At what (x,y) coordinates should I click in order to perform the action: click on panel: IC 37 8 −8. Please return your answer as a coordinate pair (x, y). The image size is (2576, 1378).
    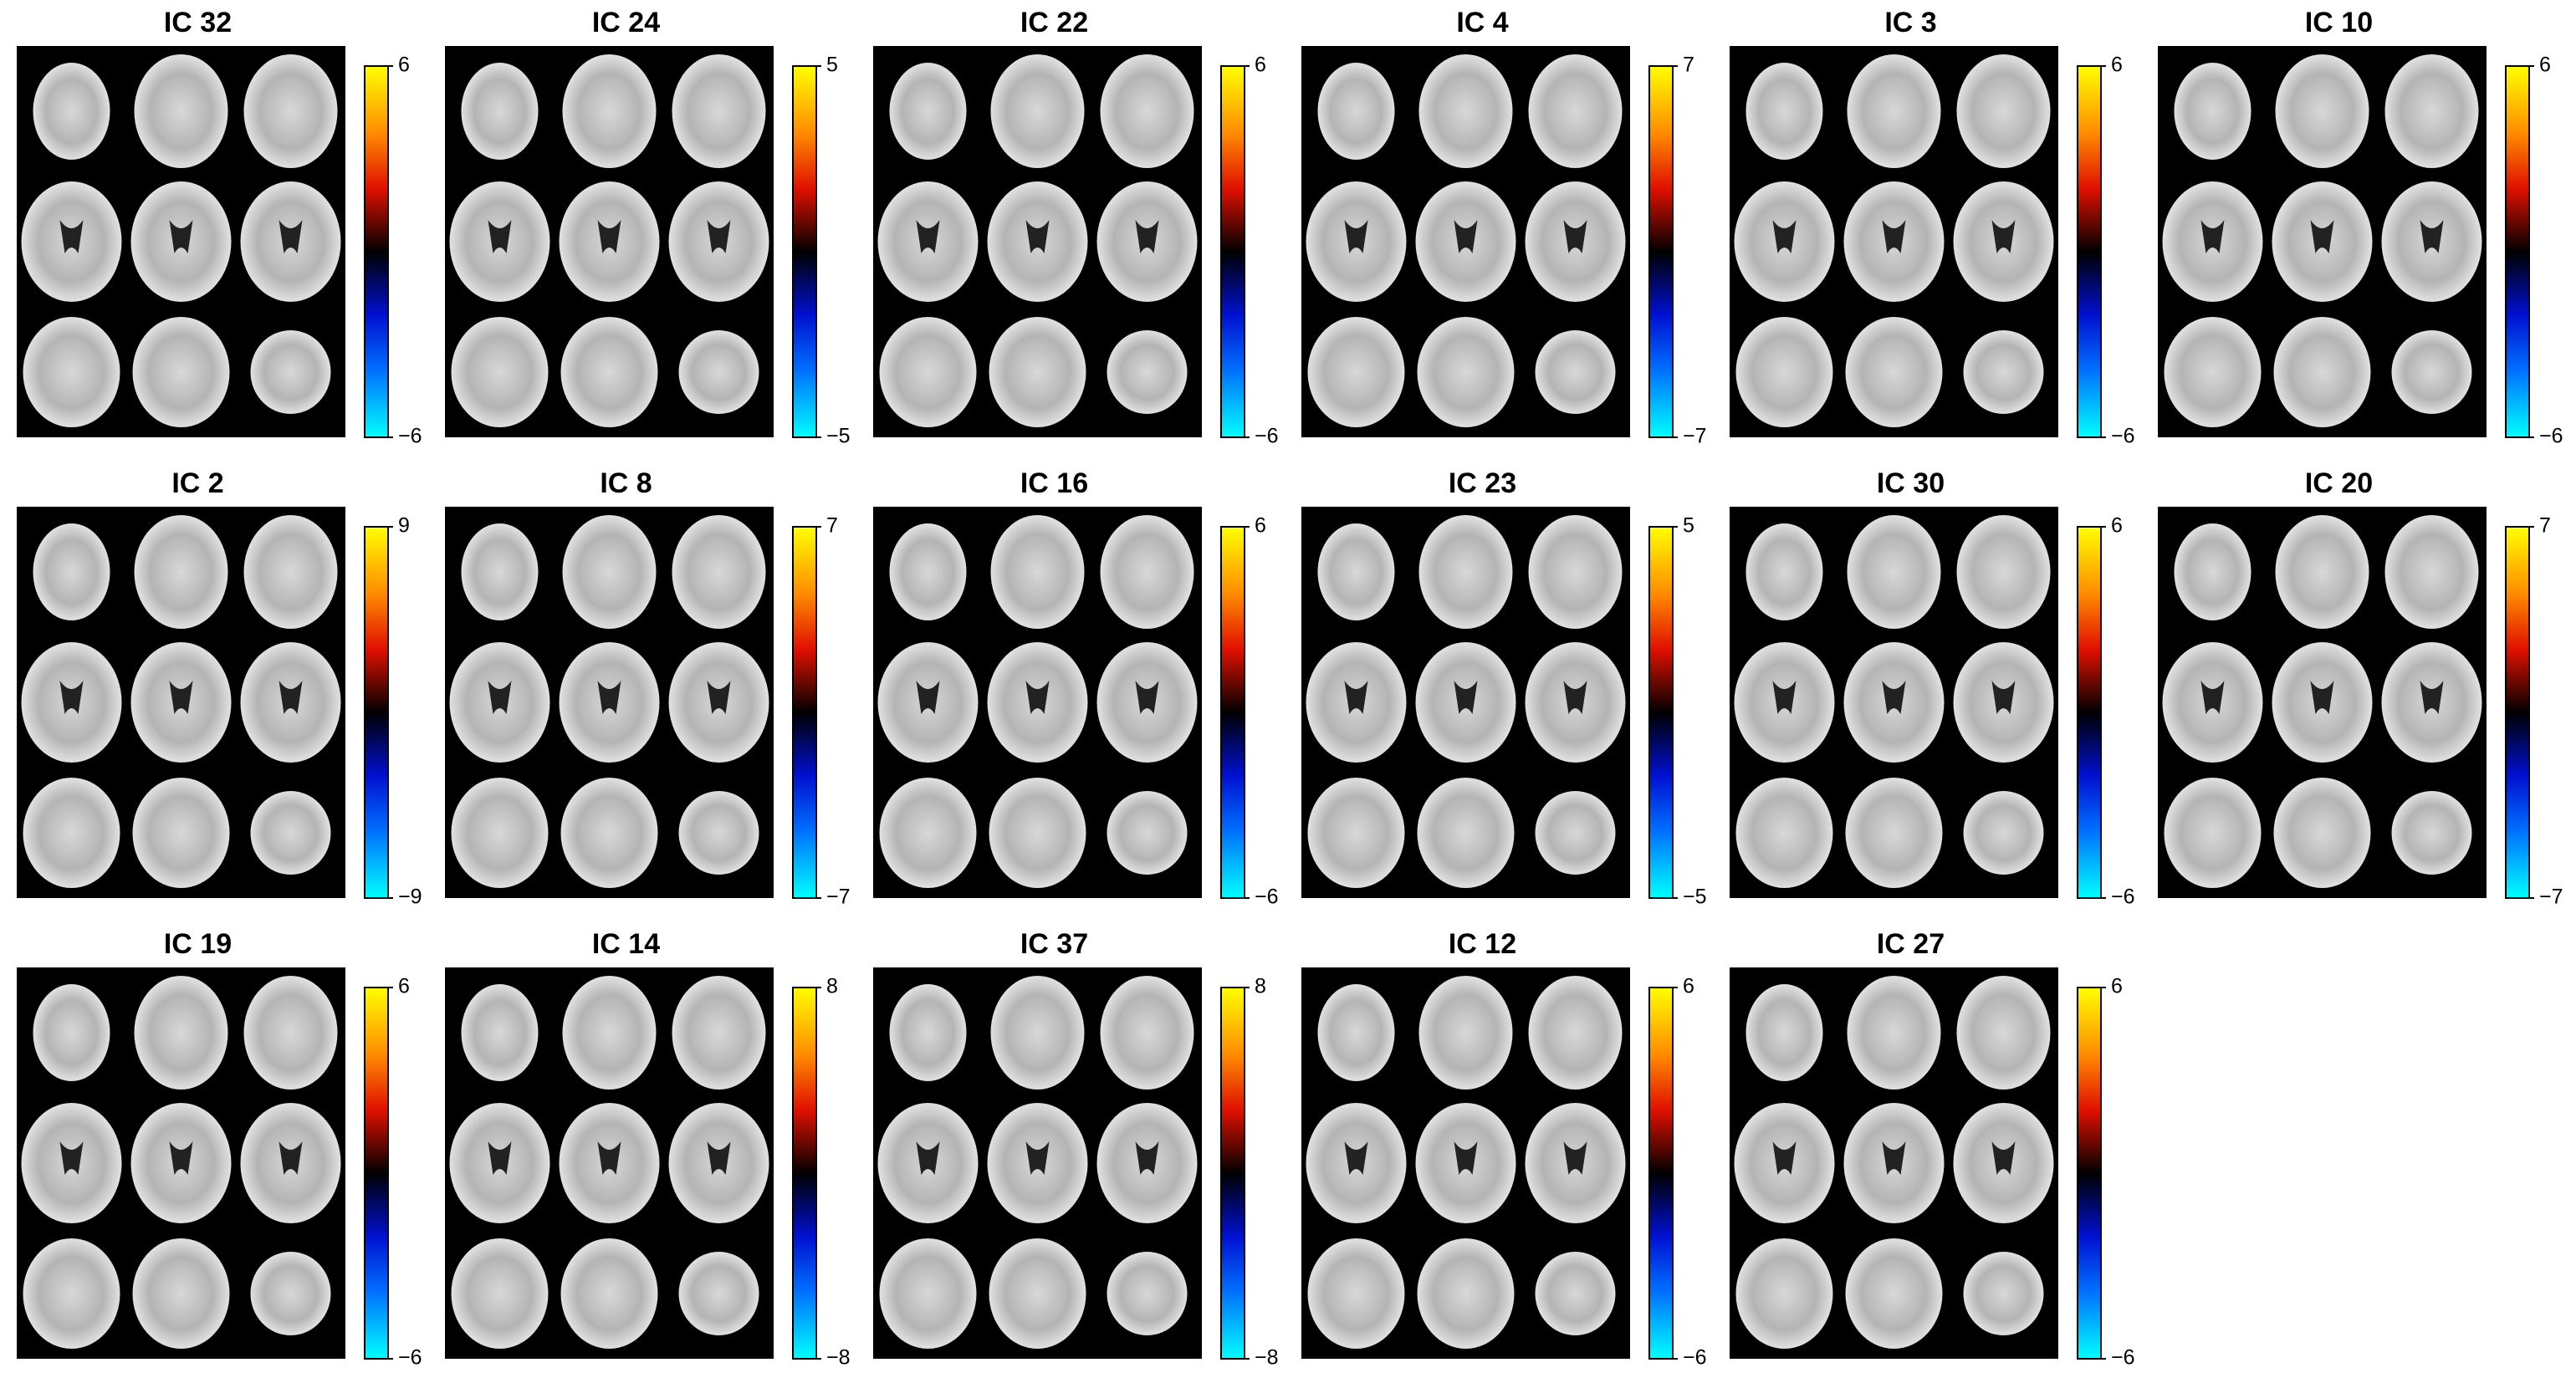
    Looking at the image, I should click on (1076, 1149).